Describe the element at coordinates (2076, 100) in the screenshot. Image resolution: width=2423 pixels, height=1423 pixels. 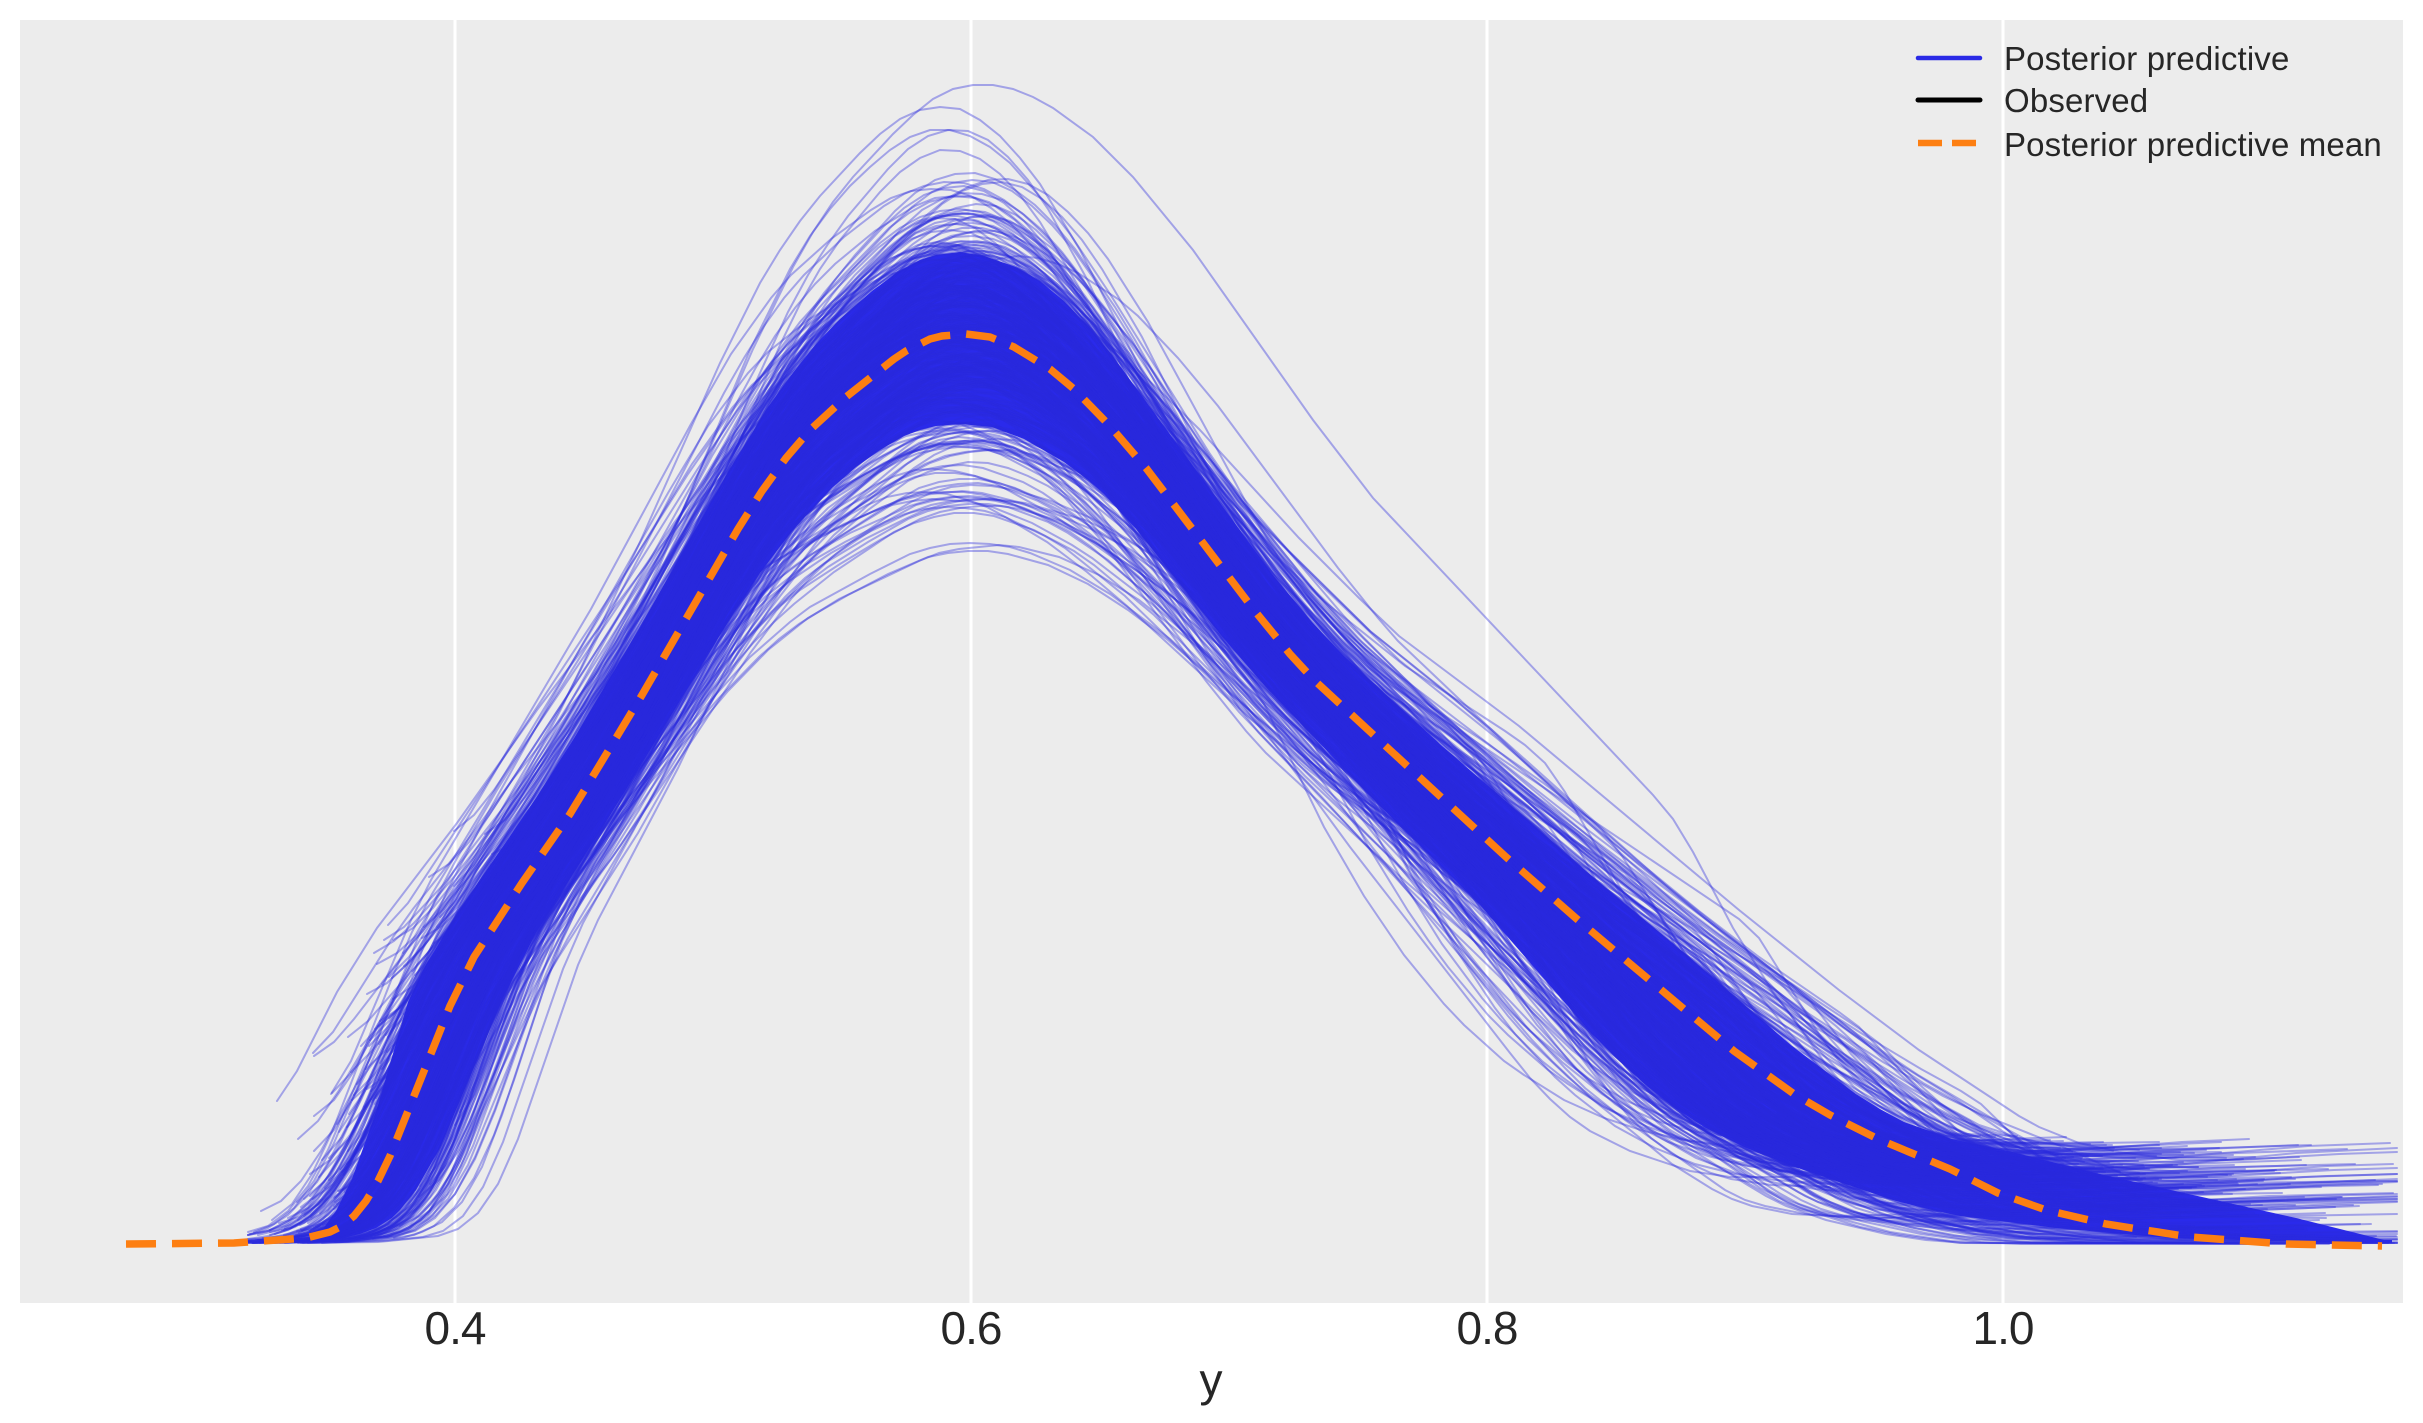
I see `svg-text: Observed` at that location.